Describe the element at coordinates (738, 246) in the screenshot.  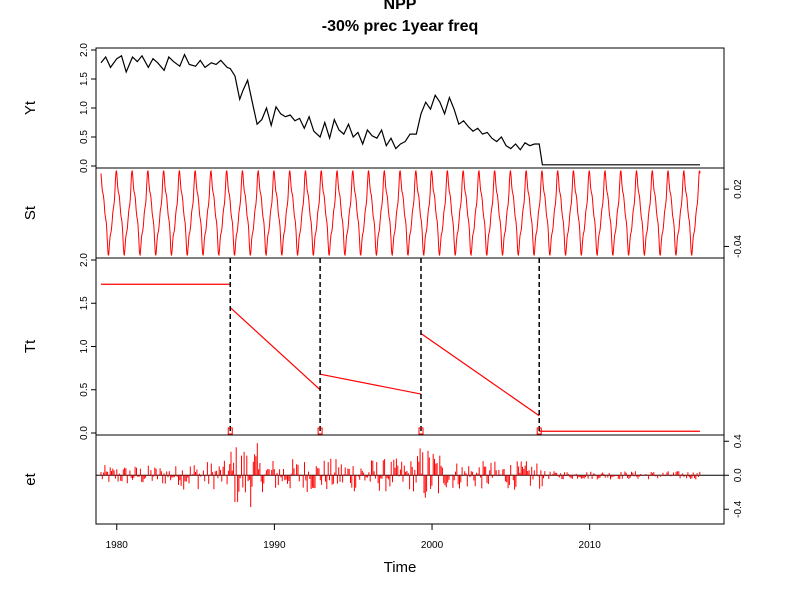
I see `y-tick-label: -0.04` at that location.